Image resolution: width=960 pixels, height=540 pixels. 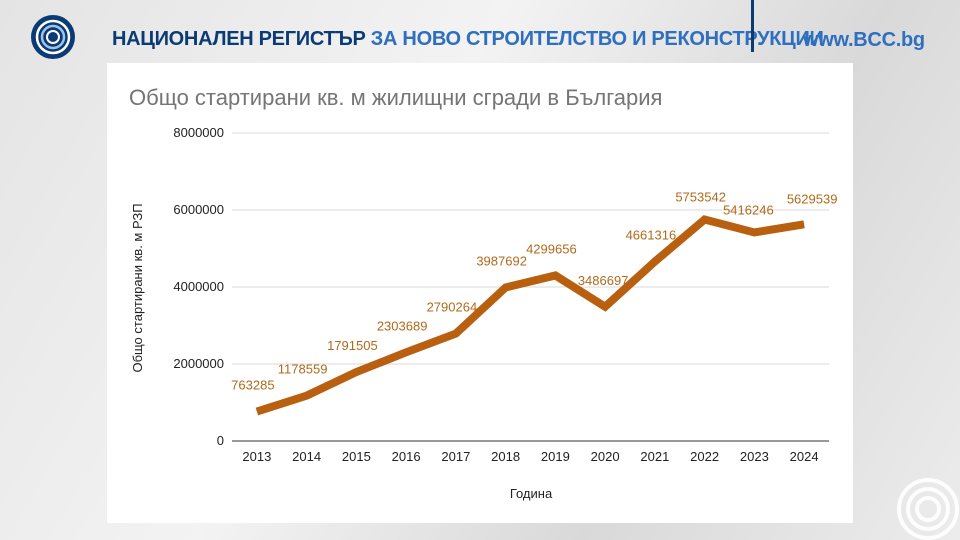 I want to click on x-tick-label: 2022, so click(x=704, y=456).